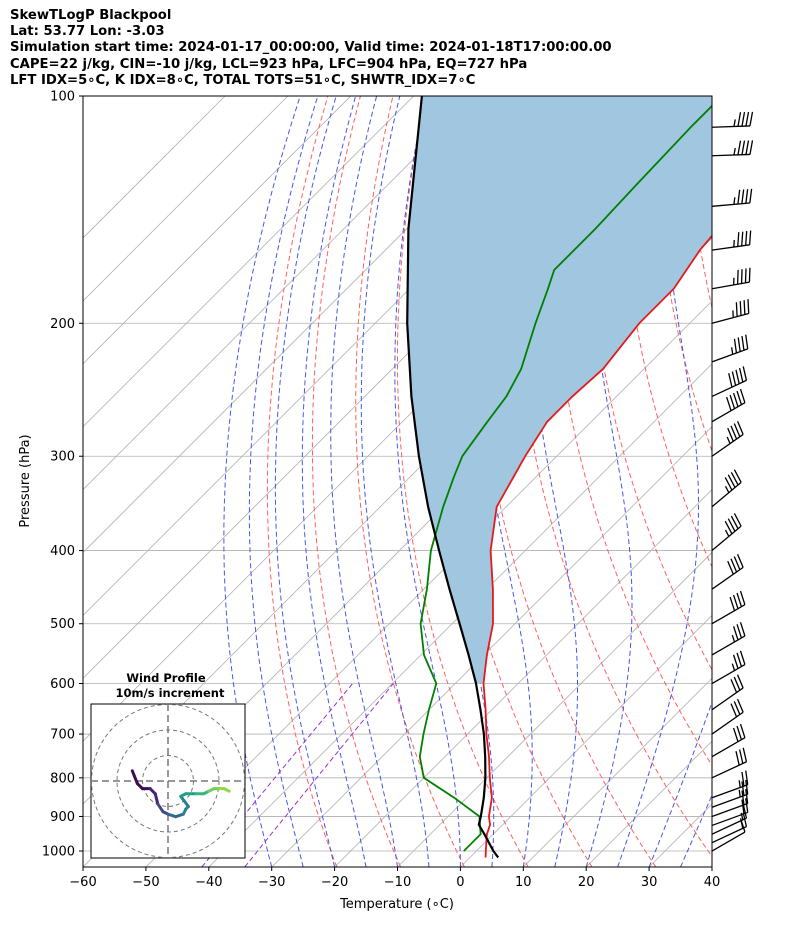  What do you see at coordinates (82, 882) in the screenshot?
I see `x-tick-label: −60` at bounding box center [82, 882].